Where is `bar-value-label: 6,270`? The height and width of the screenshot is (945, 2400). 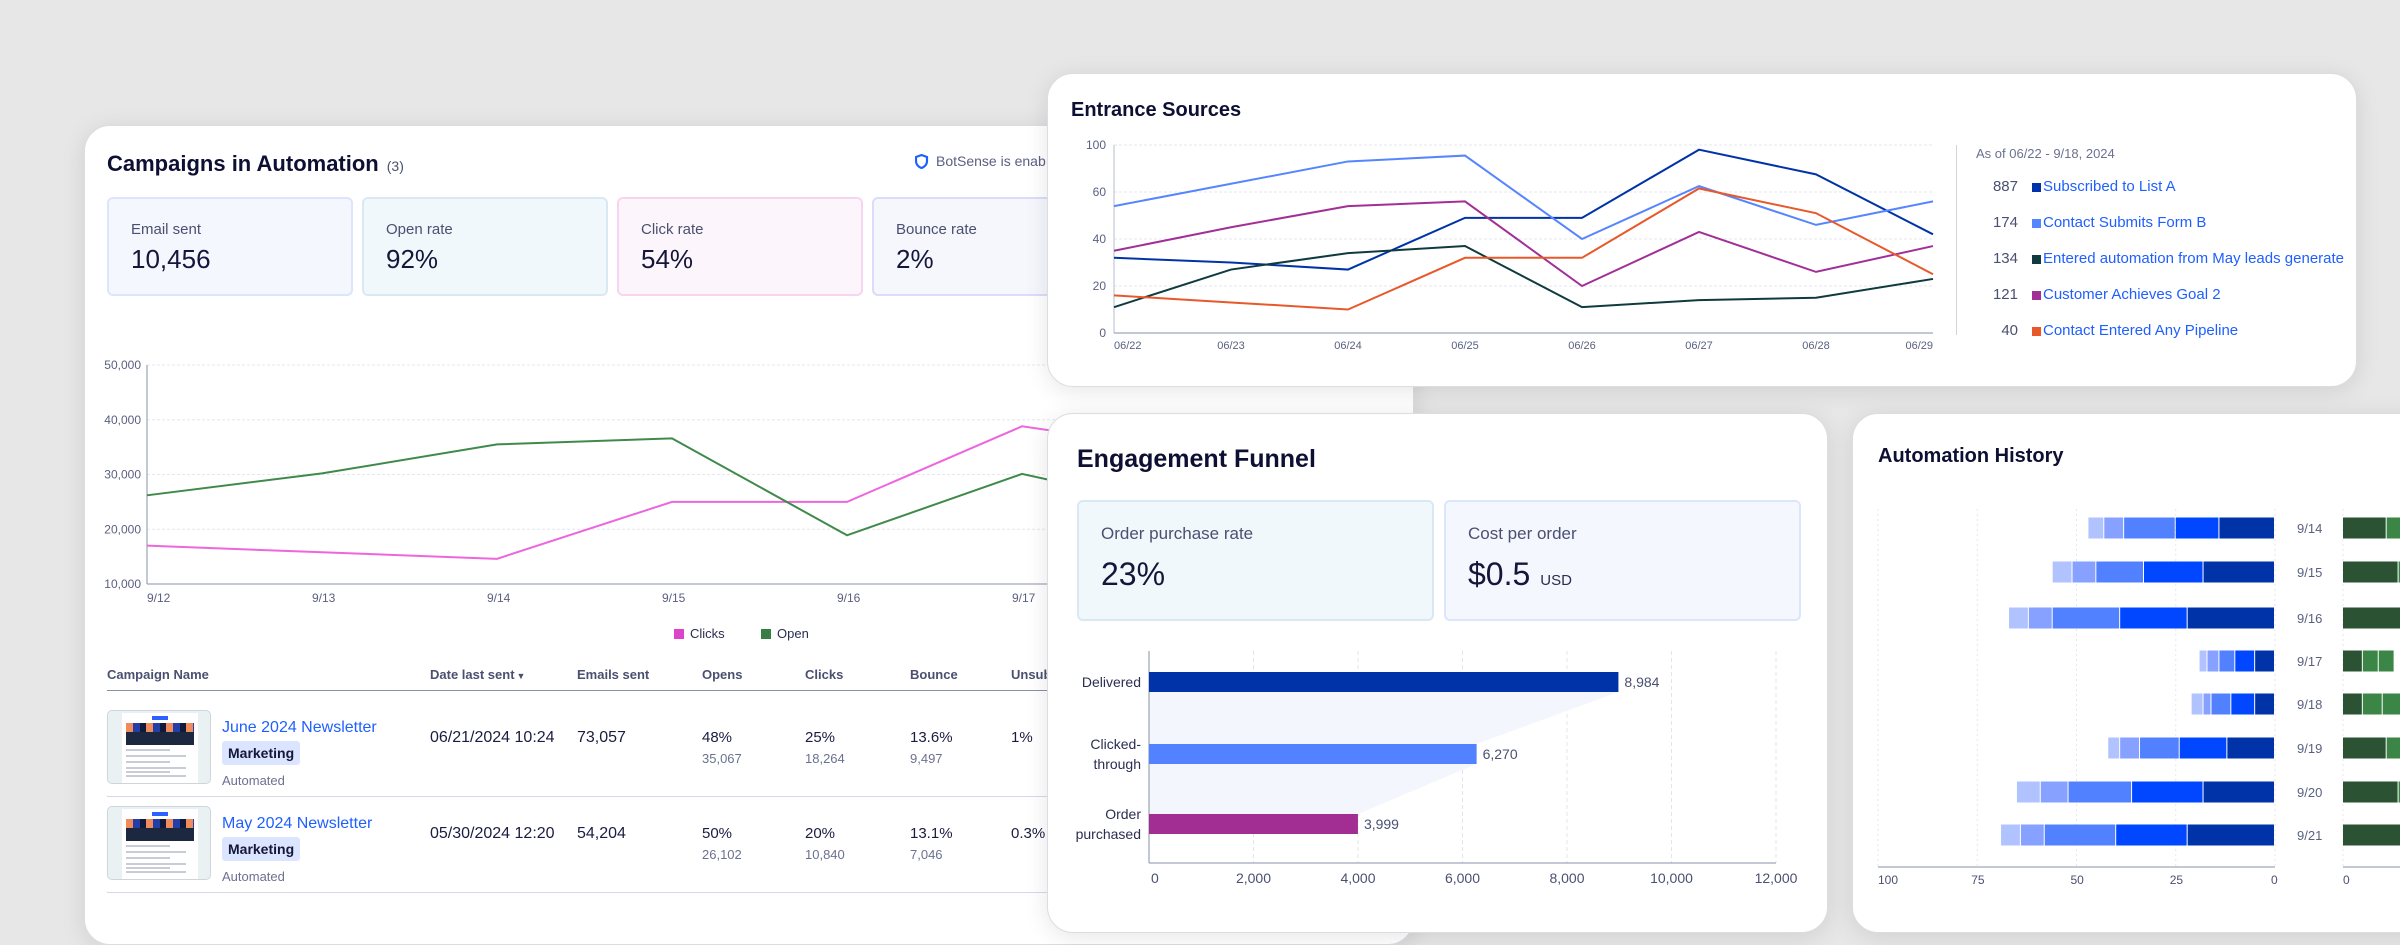 bar-value-label: 6,270 is located at coordinates (1500, 754).